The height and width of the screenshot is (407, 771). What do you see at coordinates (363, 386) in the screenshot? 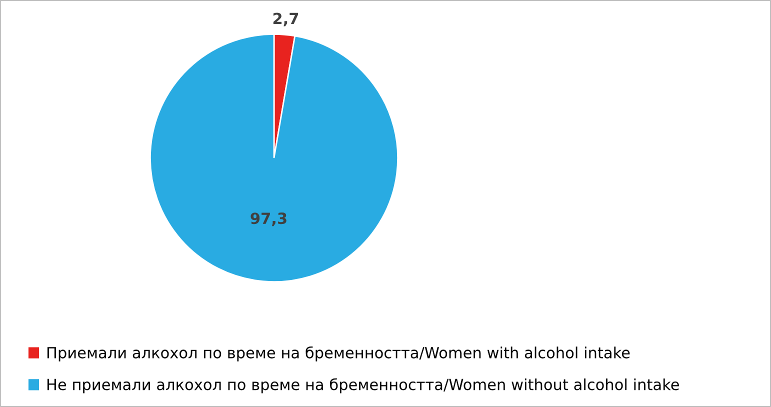
I see `legend-label: Не приемали алкохол по време на бременността/Women without alcohol intake` at bounding box center [363, 386].